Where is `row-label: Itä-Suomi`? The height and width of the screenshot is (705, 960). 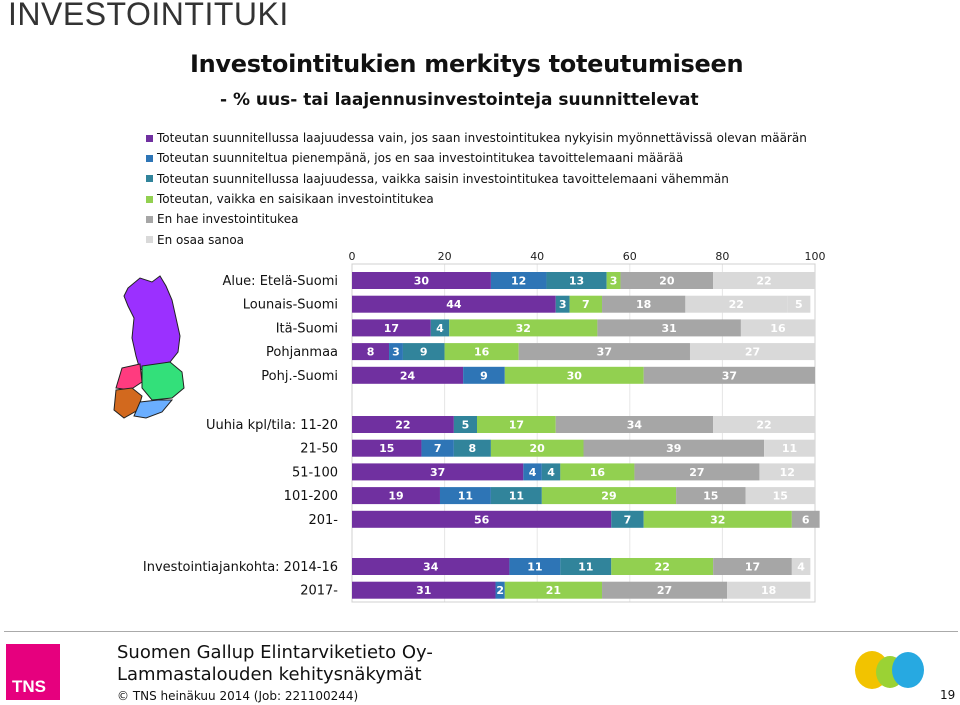
row-label: Itä-Suomi is located at coordinates (307, 328).